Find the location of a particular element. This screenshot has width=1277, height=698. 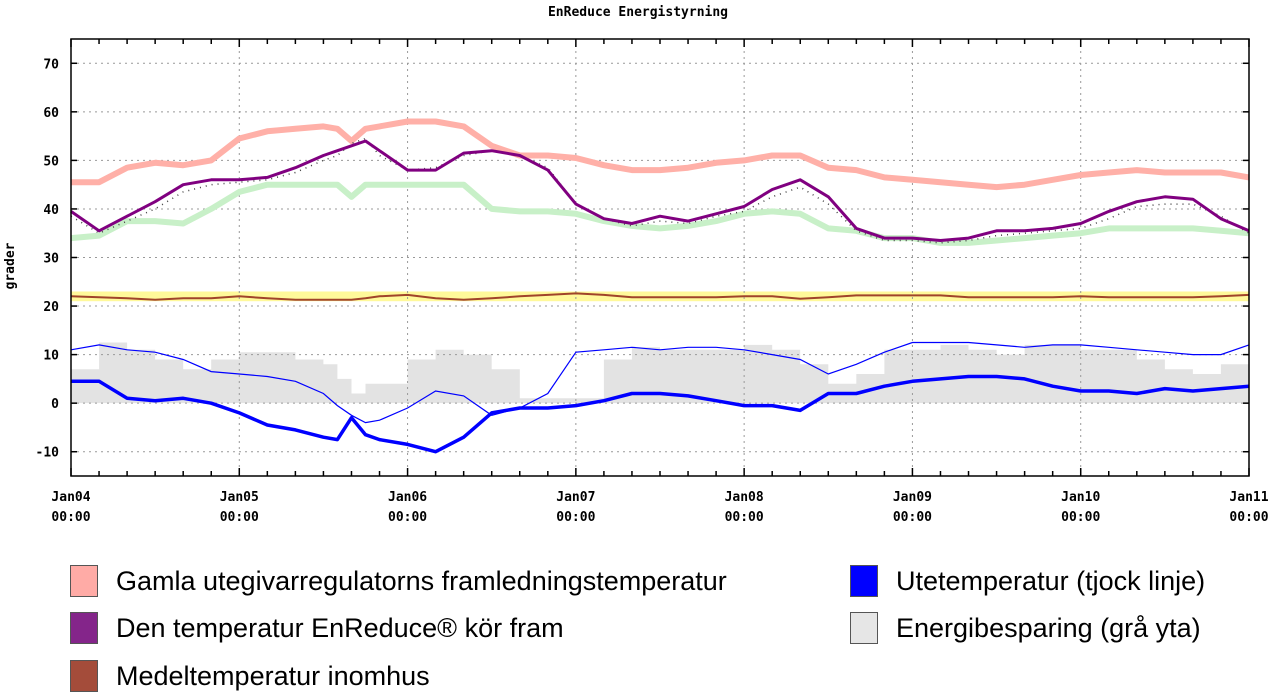

series-dotted-reference is located at coordinates (660, 190).